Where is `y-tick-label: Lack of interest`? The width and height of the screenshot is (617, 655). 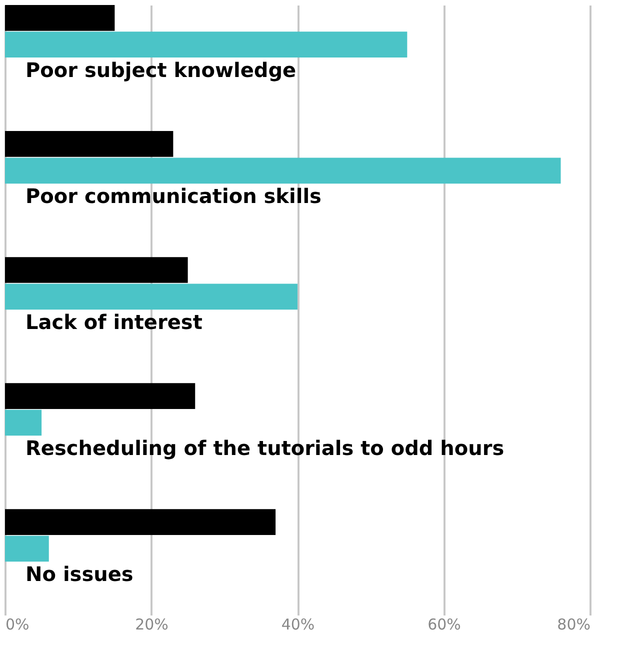 y-tick-label: Lack of interest is located at coordinates (114, 322).